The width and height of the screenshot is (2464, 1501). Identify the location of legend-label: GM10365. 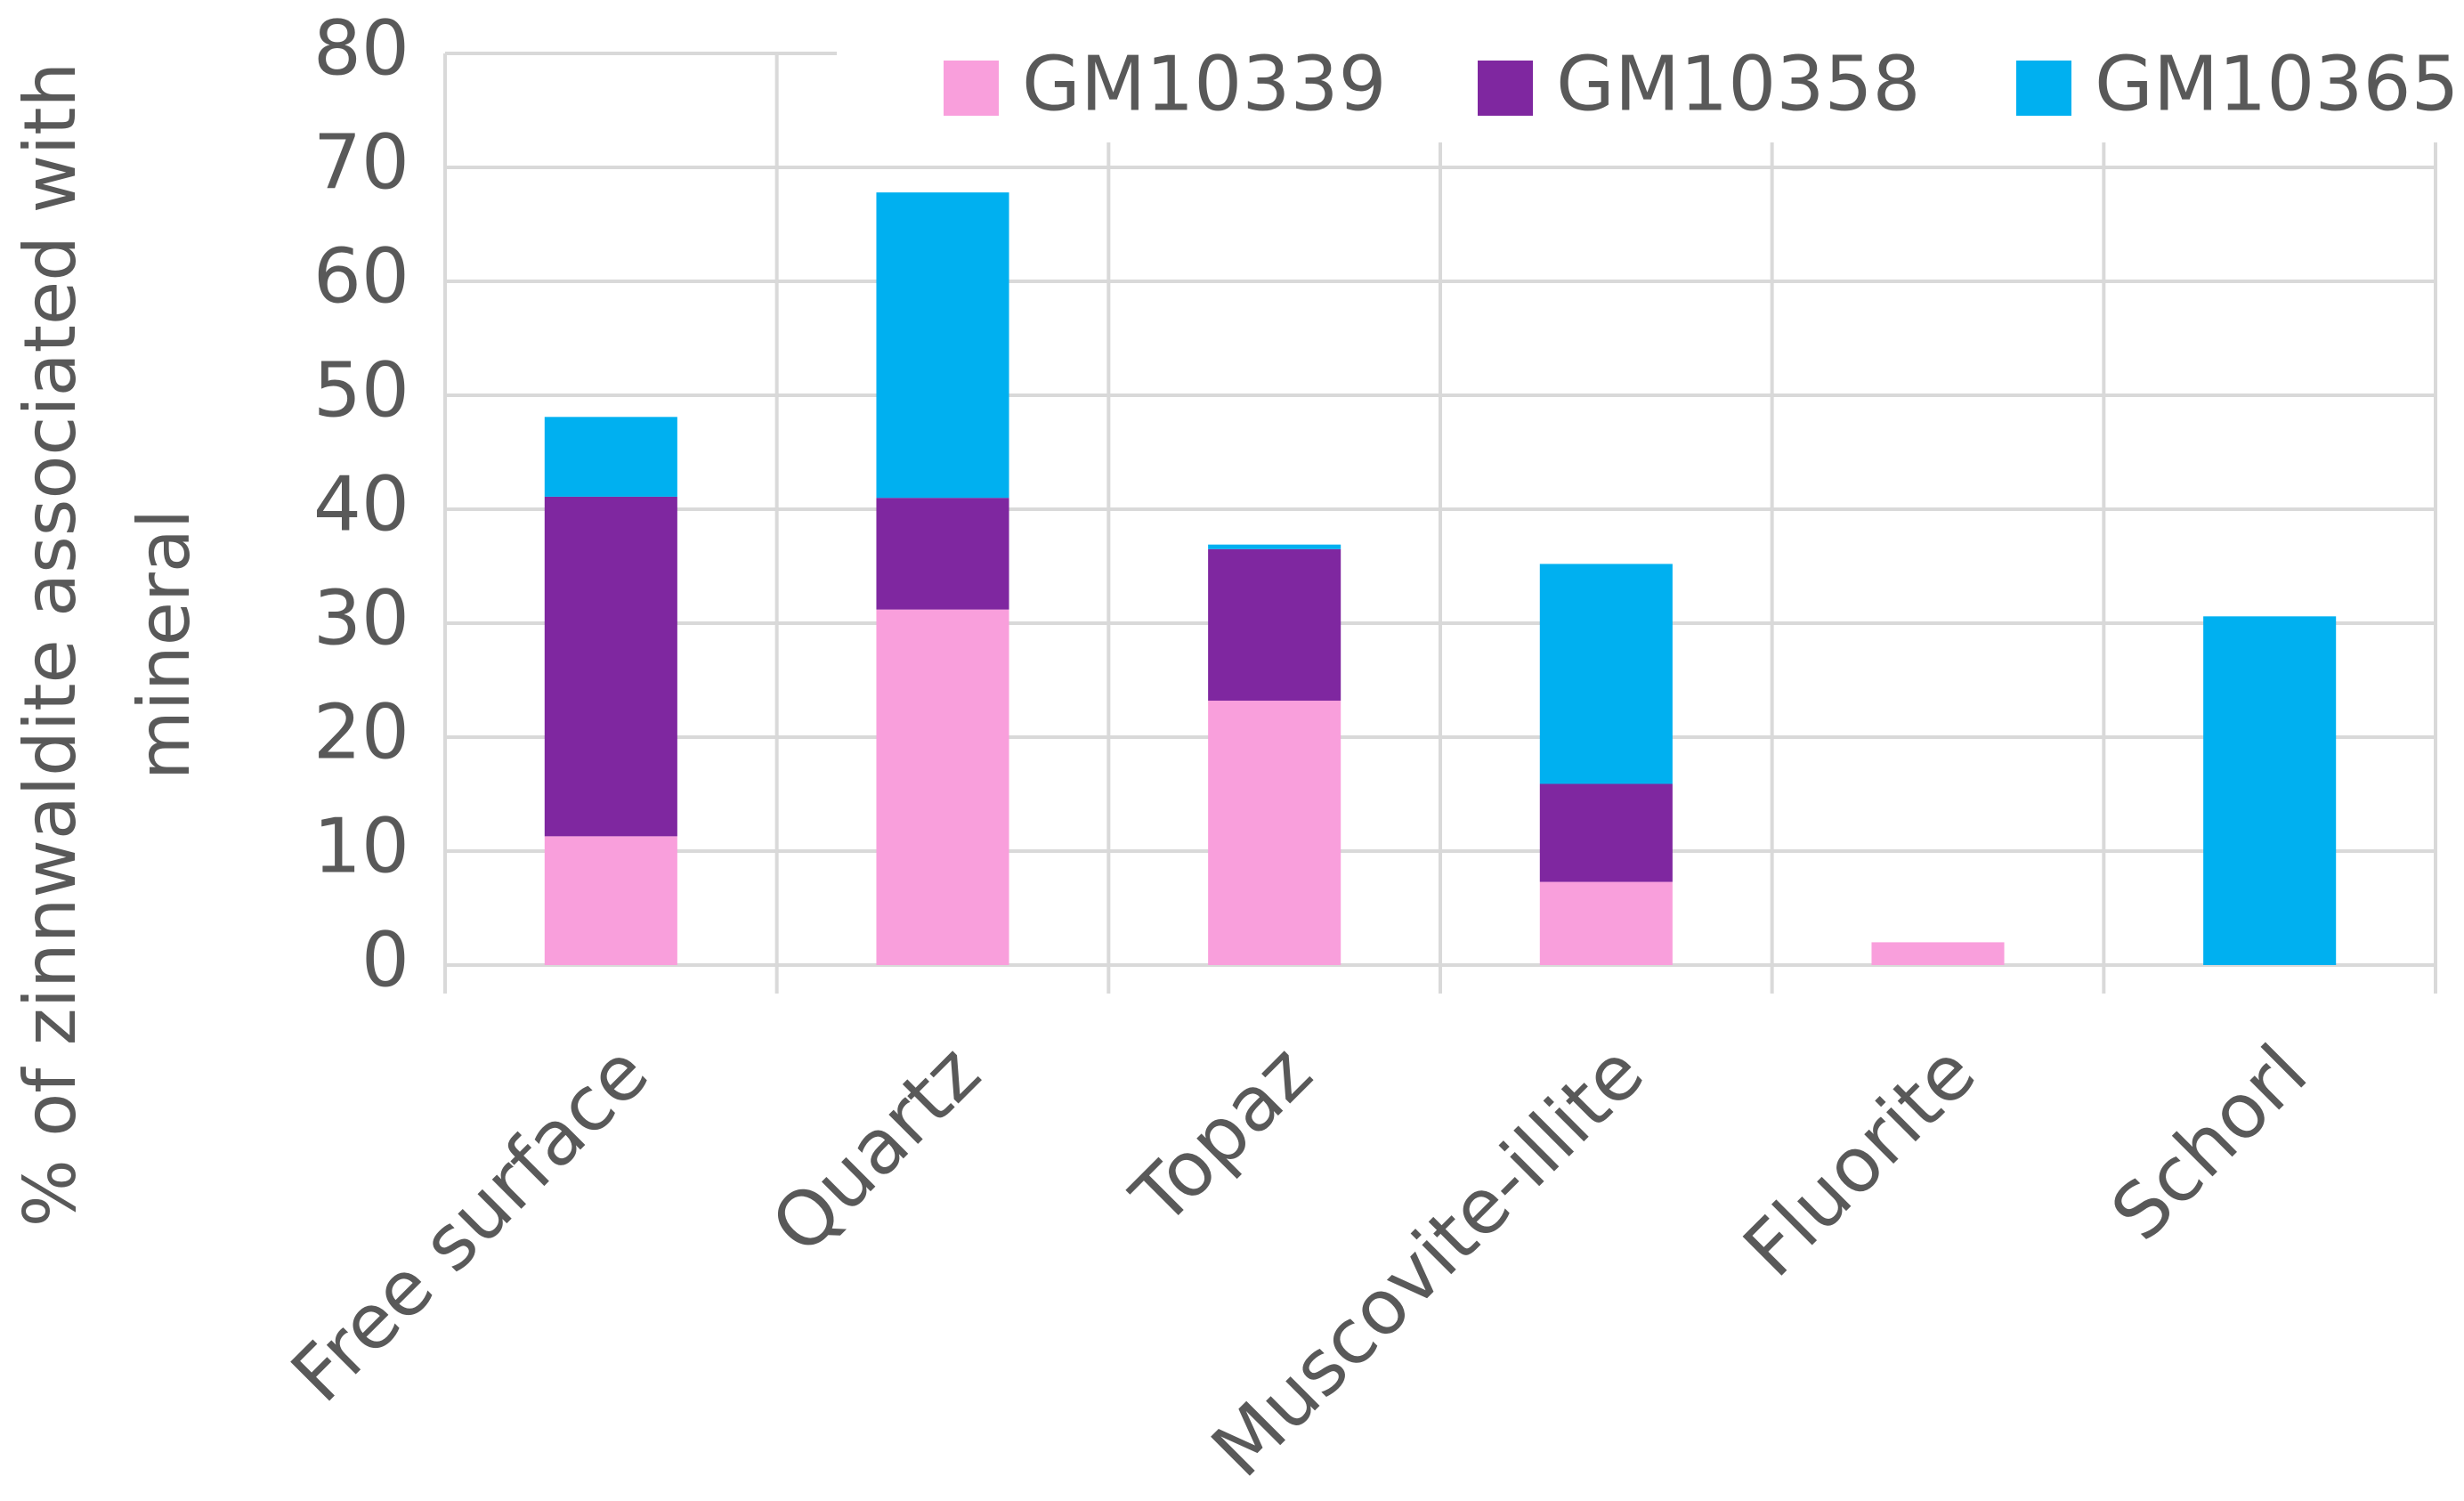
(2277, 84).